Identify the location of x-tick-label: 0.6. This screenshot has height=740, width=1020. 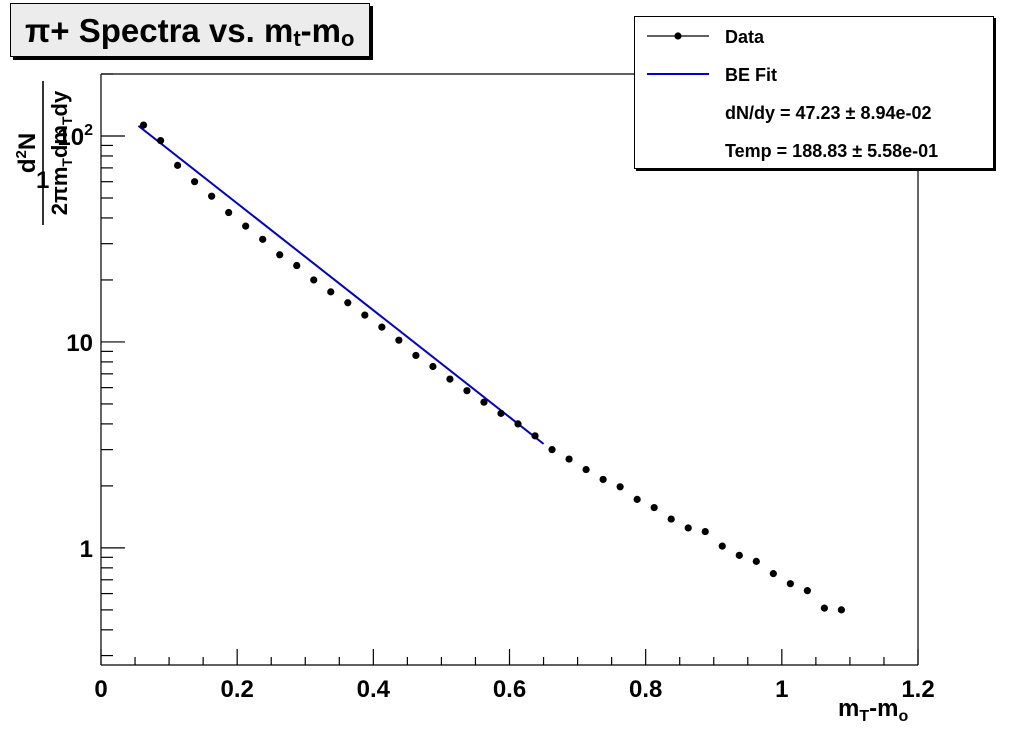
(509, 689).